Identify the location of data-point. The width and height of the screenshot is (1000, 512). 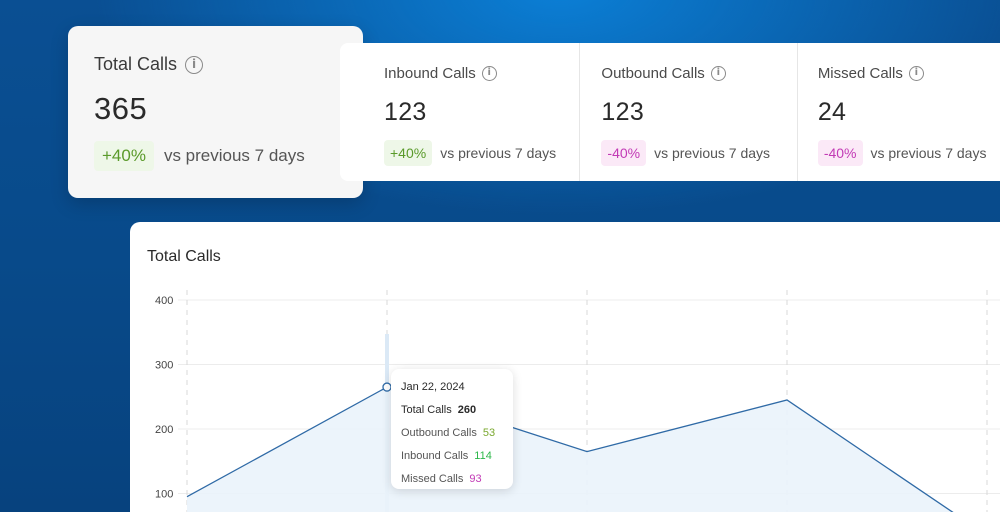
(387, 387).